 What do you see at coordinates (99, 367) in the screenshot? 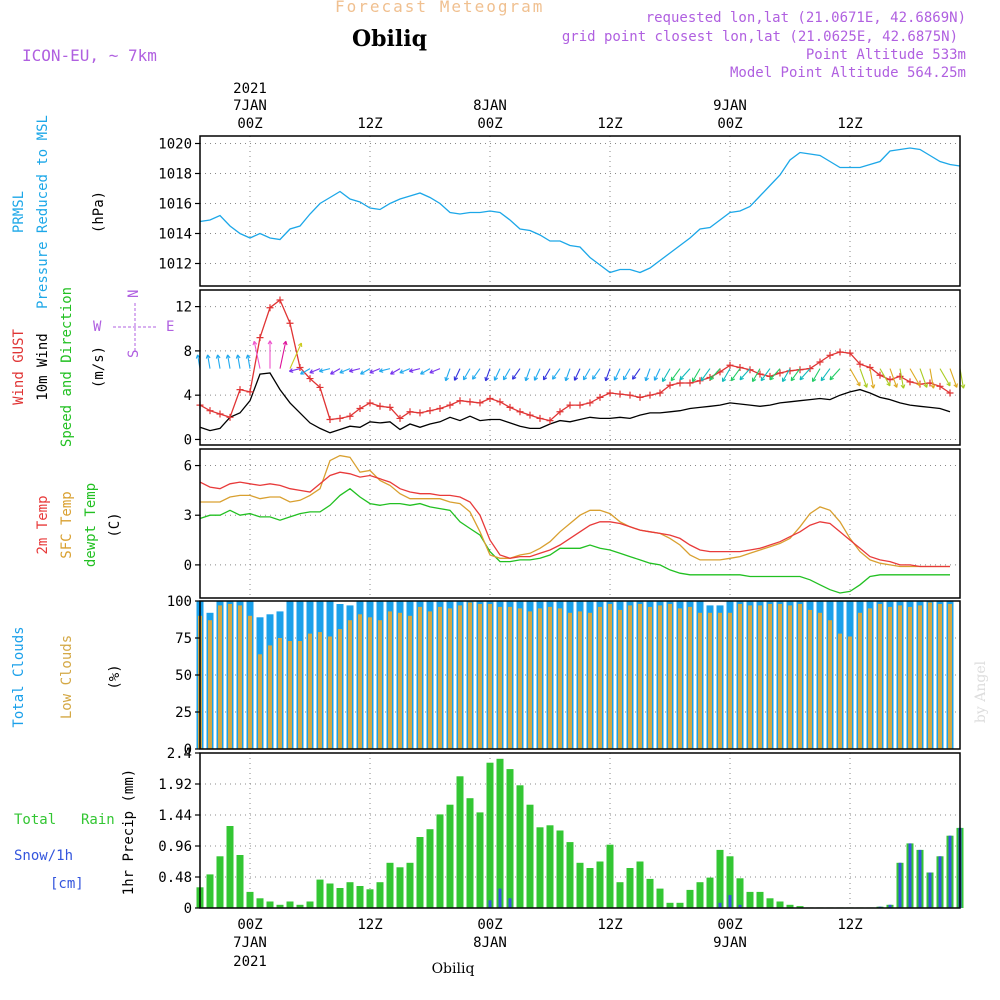
I see `wind-unit: (m/s)` at bounding box center [99, 367].